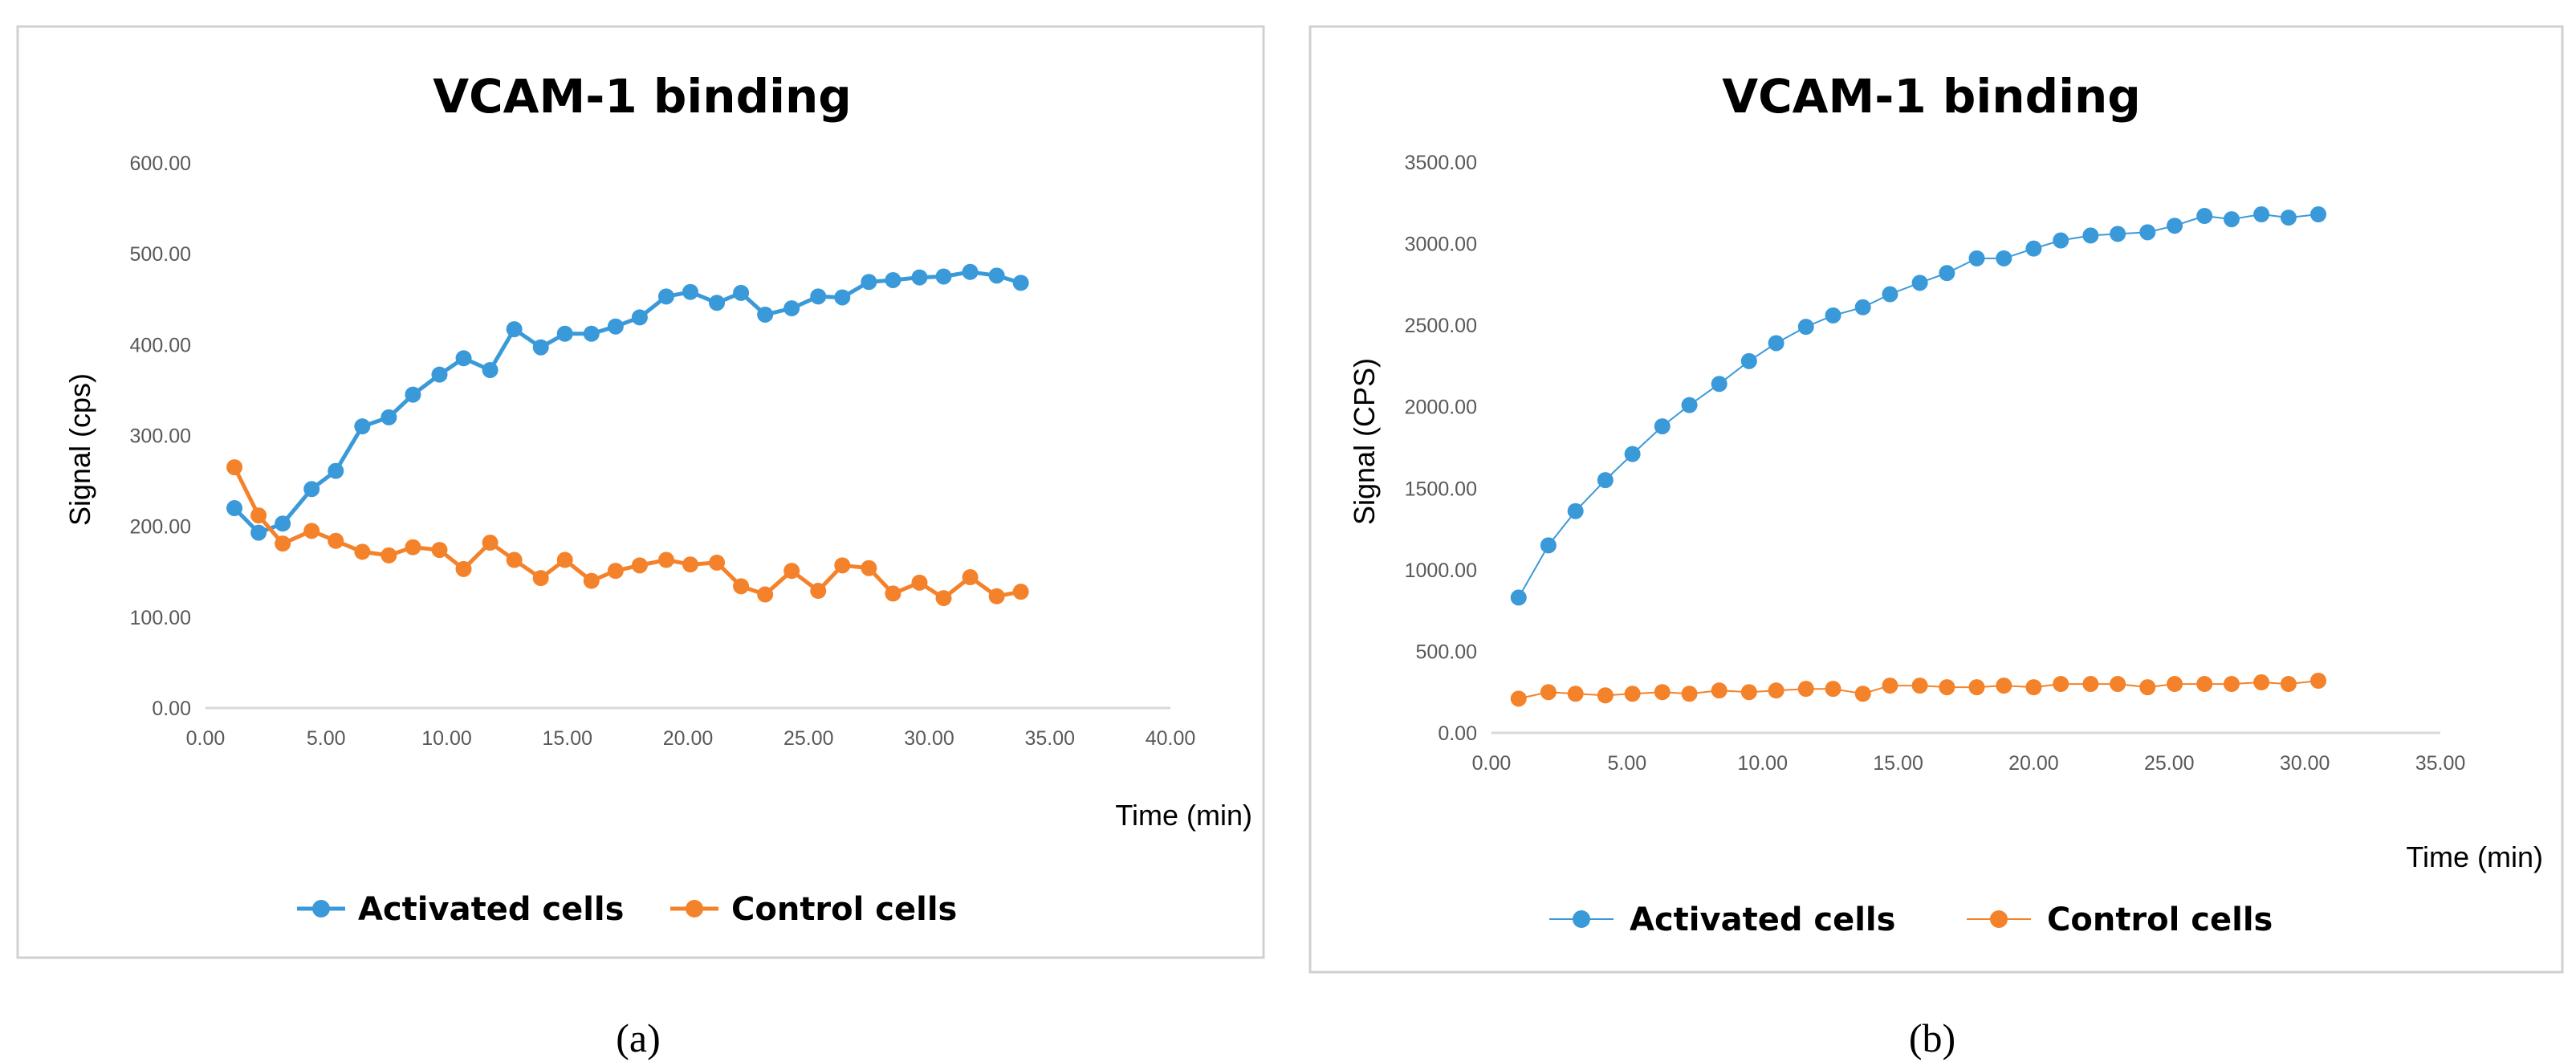 The height and width of the screenshot is (1062, 2576). What do you see at coordinates (1919, 456) in the screenshot?
I see `chart-b-series` at bounding box center [1919, 456].